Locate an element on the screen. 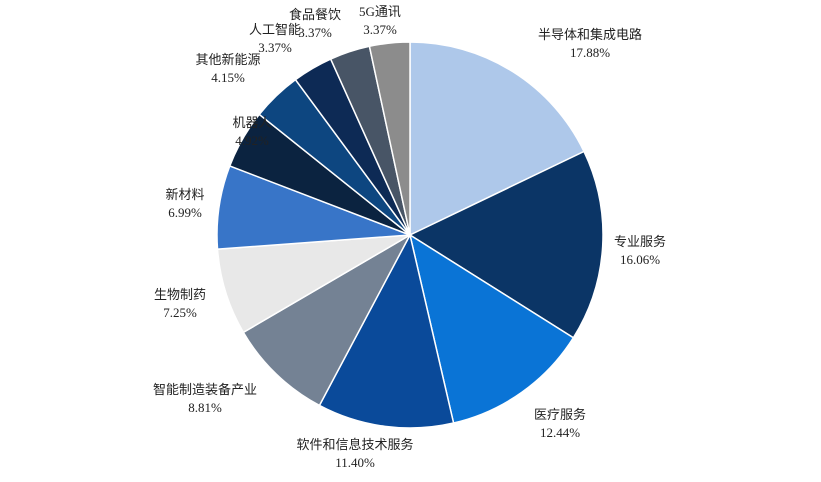  slice-value-label: 16.06% is located at coordinates (640, 259).